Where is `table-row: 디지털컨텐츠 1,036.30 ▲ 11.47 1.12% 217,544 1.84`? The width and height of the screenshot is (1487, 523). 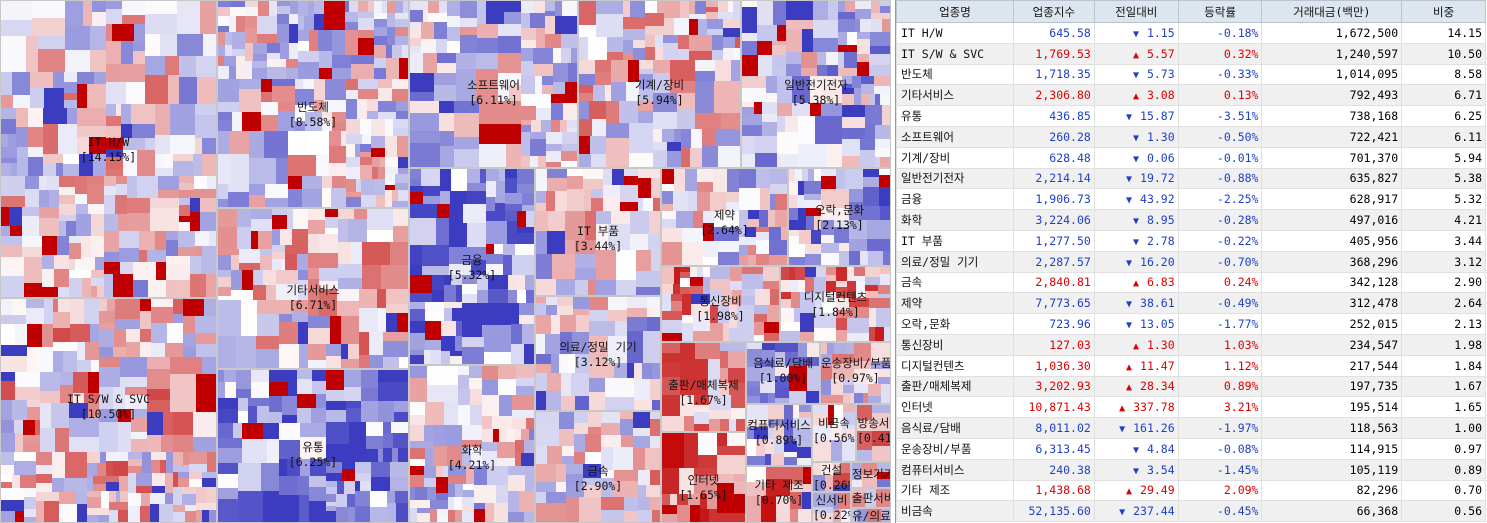 table-row: 디지털컨텐츠 1,036.30 ▲ 11.47 1.12% 217,544 1.84 is located at coordinates (1191, 365).